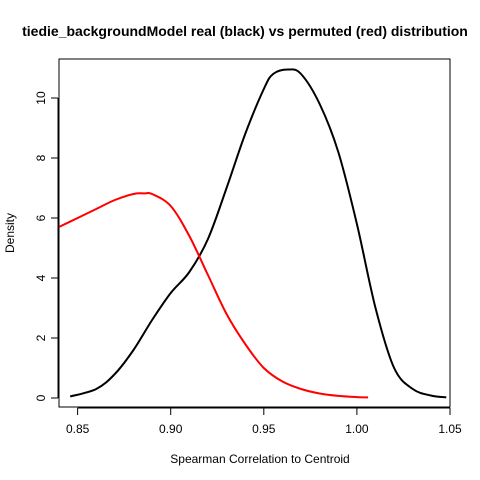 The width and height of the screenshot is (480, 480). Describe the element at coordinates (78, 429) in the screenshot. I see `x-tick-label: 0.85` at that location.